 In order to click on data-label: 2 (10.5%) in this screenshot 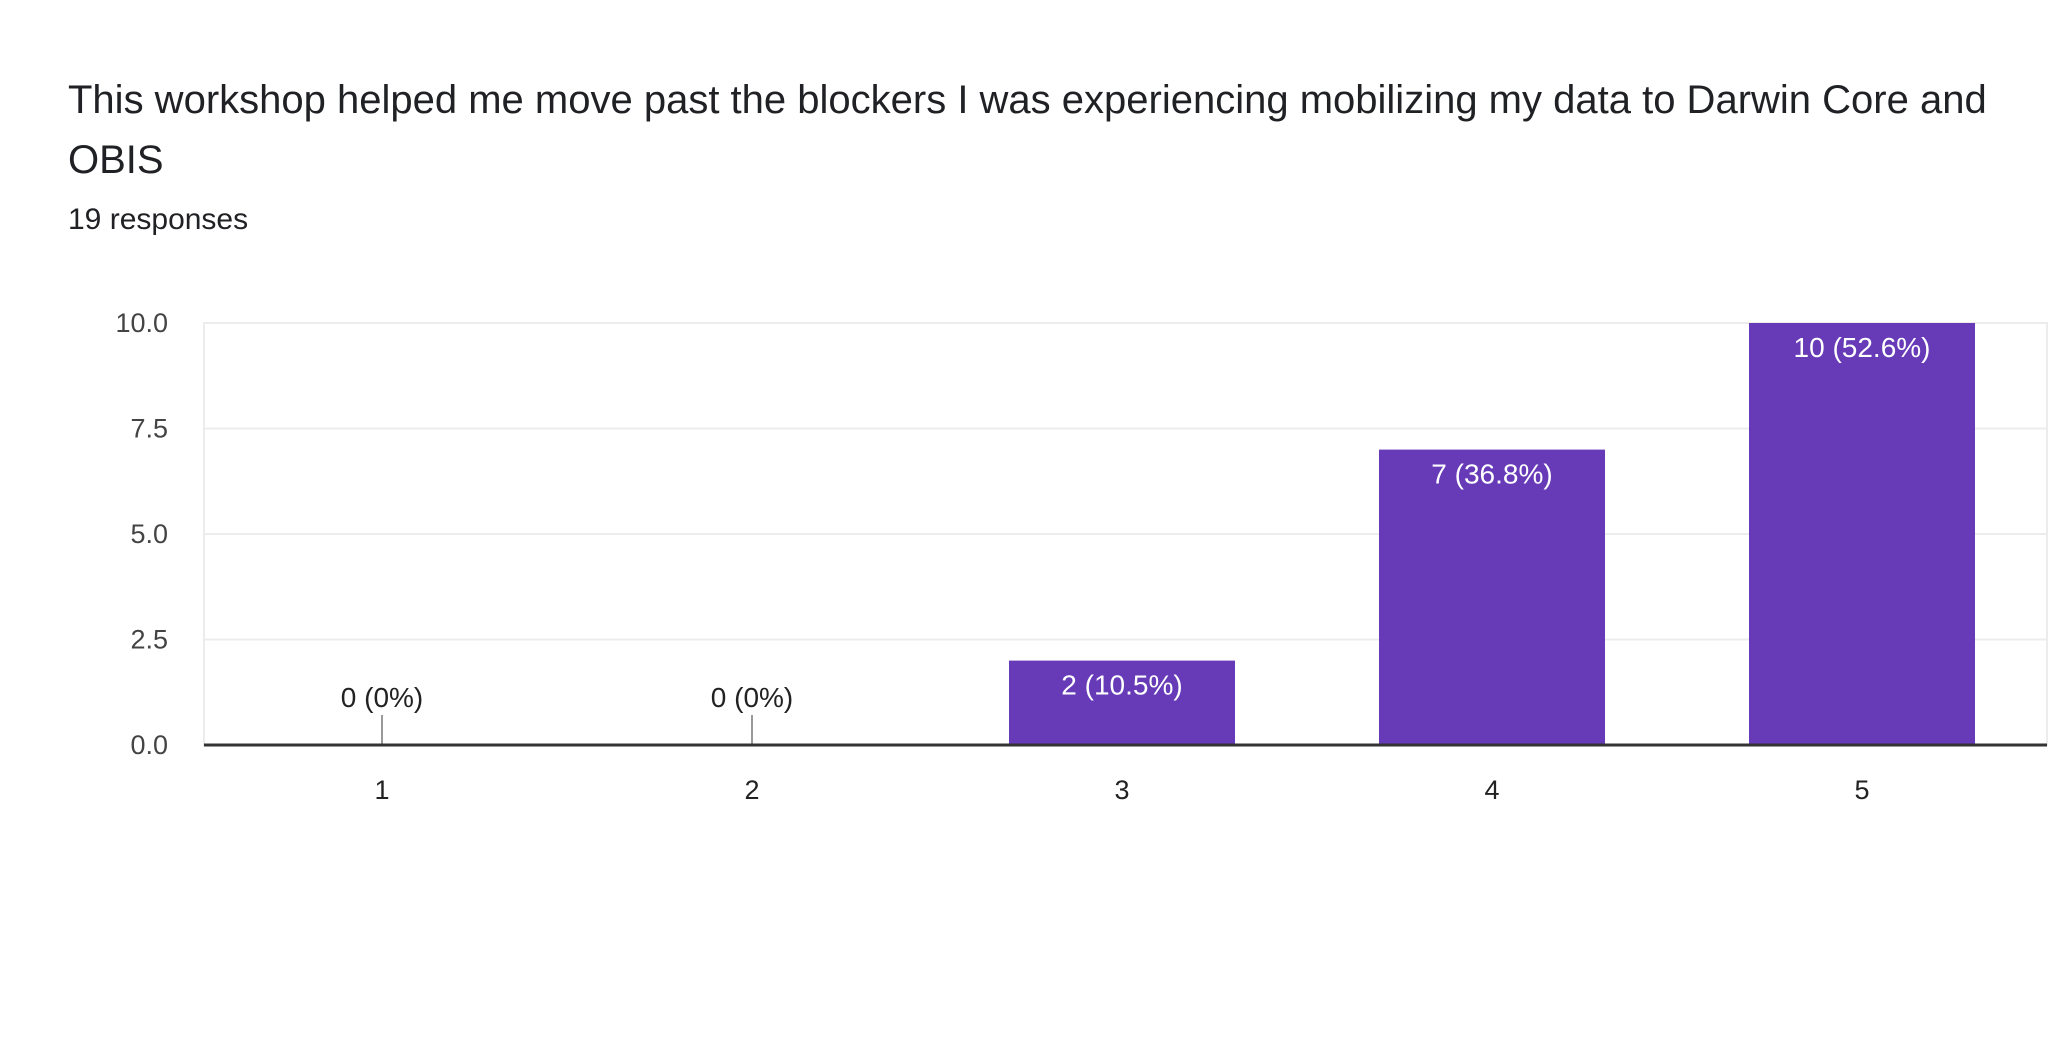, I will do `click(1121, 685)`.